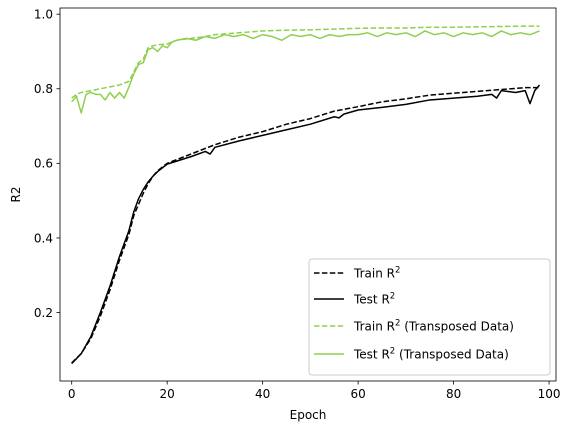 The width and height of the screenshot is (567, 433). Describe the element at coordinates (357, 394) in the screenshot. I see `x-tick-label: 60` at that location.